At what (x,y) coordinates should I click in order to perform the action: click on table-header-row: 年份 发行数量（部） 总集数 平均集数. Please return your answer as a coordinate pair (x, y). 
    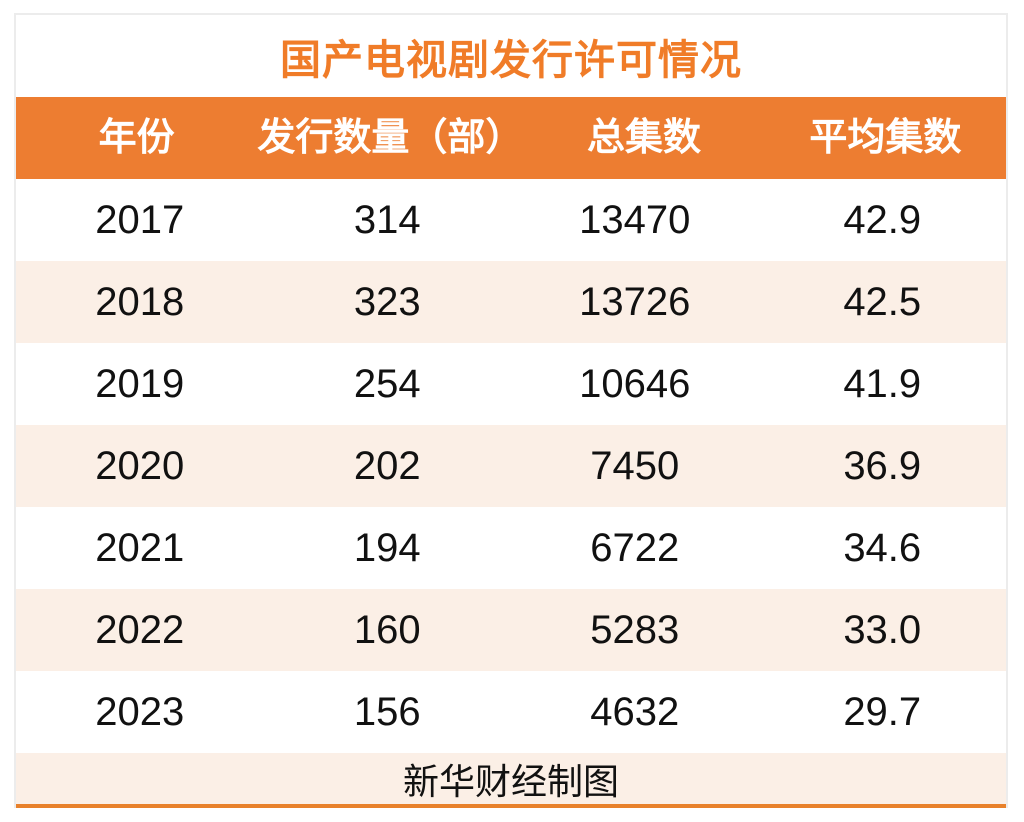
    Looking at the image, I should click on (511, 138).